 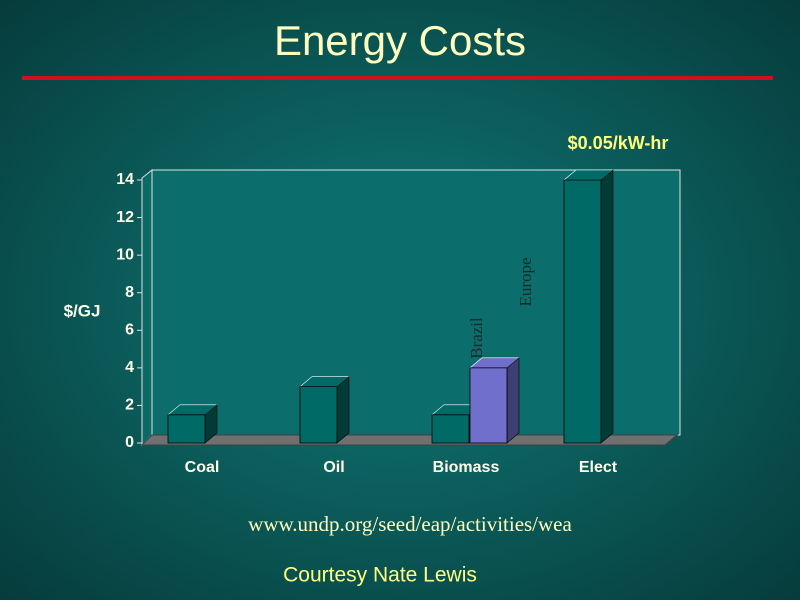 What do you see at coordinates (202, 467) in the screenshot?
I see `x-tick-label: Coal` at bounding box center [202, 467].